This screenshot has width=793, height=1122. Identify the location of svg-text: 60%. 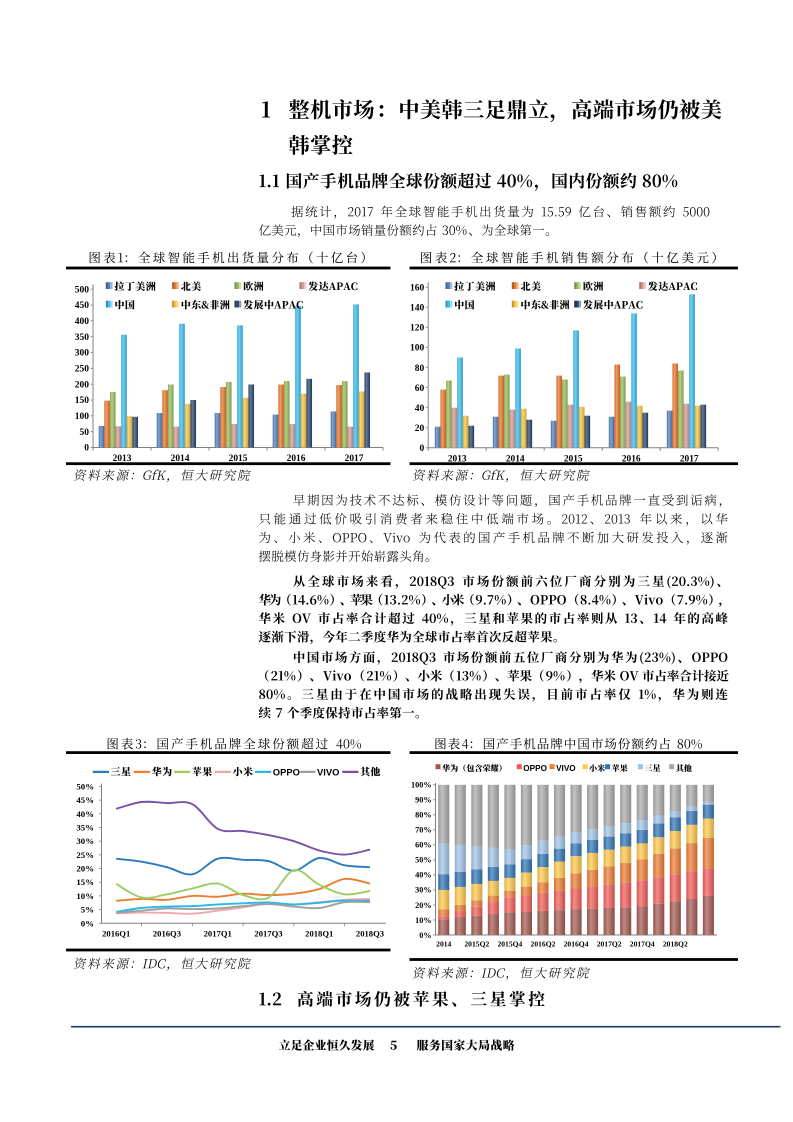
(423, 845).